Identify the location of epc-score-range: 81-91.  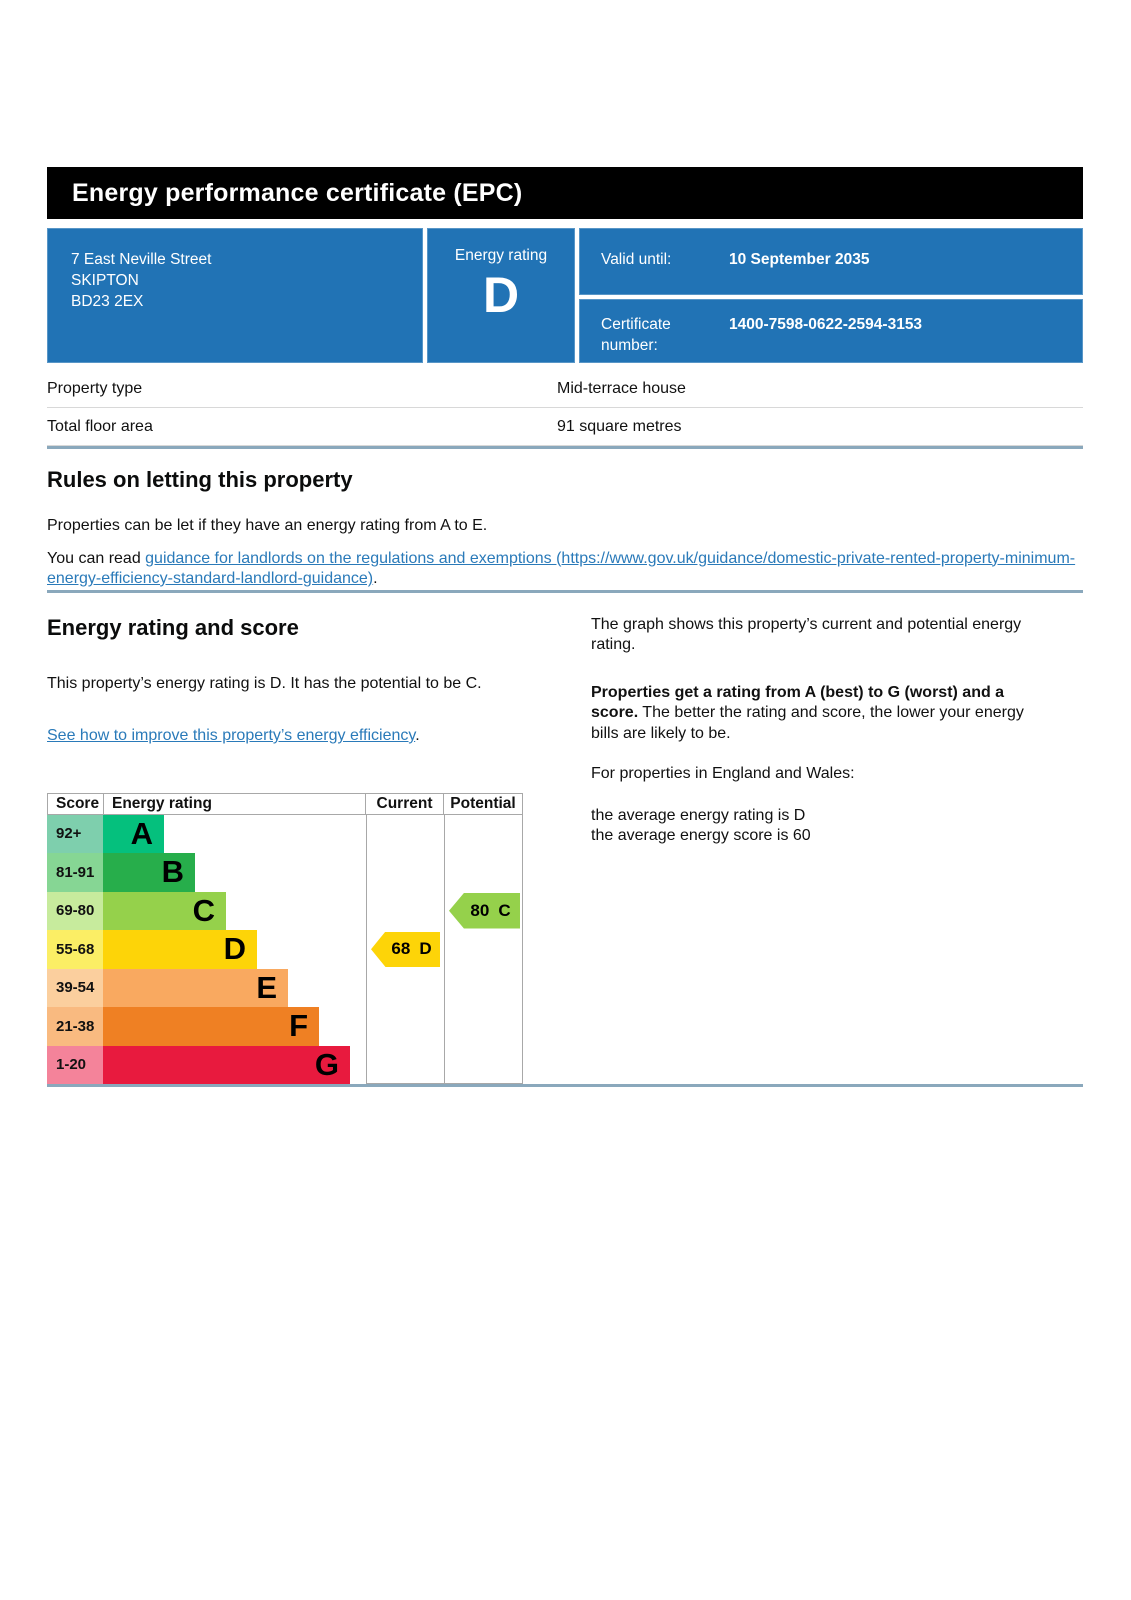
(75, 872).